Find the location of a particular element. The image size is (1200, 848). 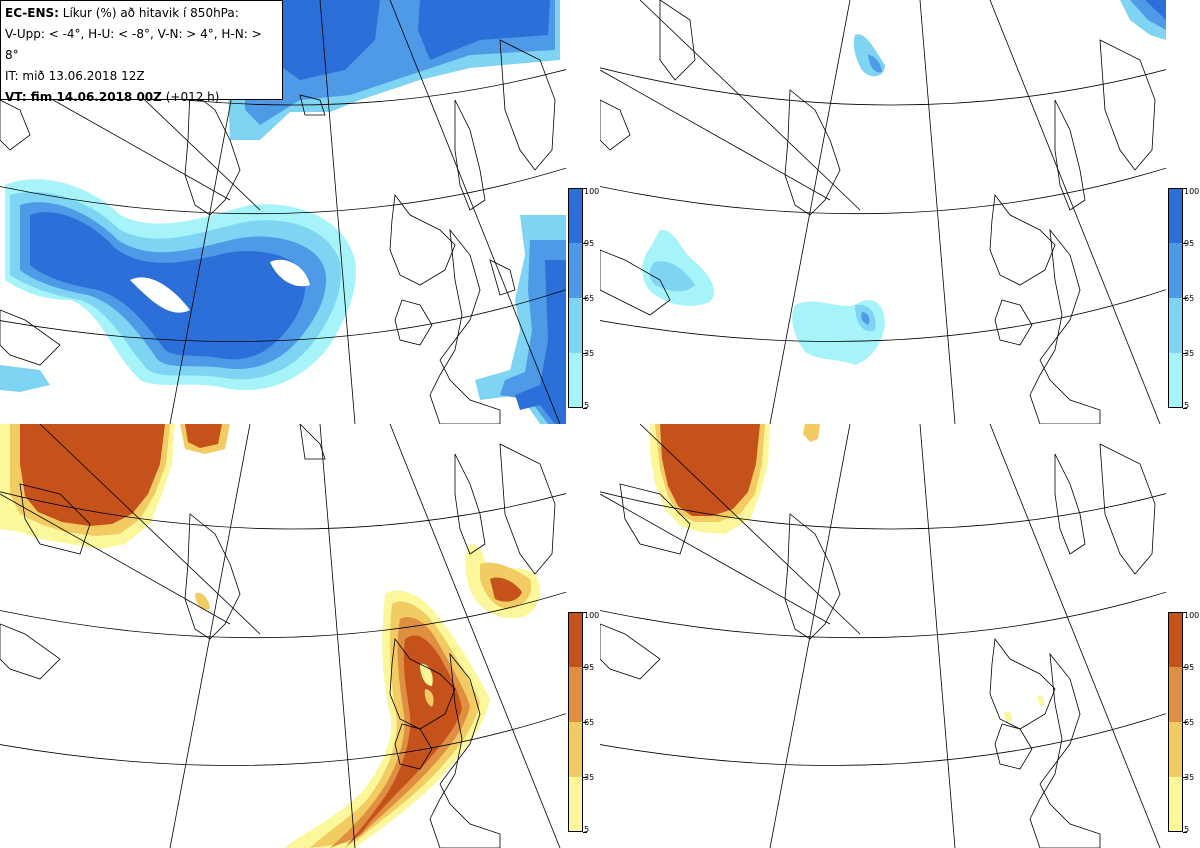

info-line-4: VT: fim 14.06.2018 00Z (+012 h) is located at coordinates (141, 97).